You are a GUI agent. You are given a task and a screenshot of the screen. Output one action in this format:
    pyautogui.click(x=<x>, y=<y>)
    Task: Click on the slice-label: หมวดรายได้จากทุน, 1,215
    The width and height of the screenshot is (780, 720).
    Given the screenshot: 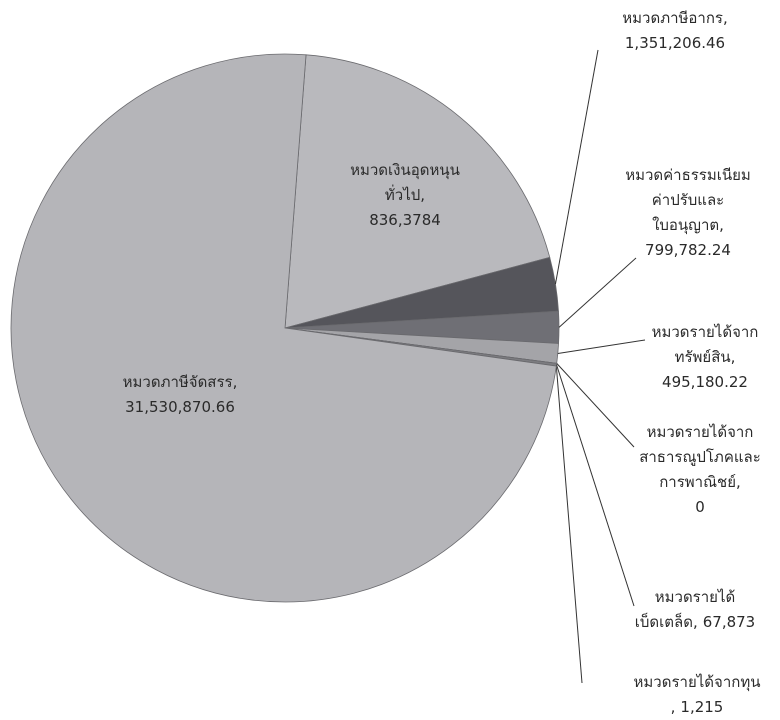 What is the action you would take?
    pyautogui.click(x=697, y=695)
    